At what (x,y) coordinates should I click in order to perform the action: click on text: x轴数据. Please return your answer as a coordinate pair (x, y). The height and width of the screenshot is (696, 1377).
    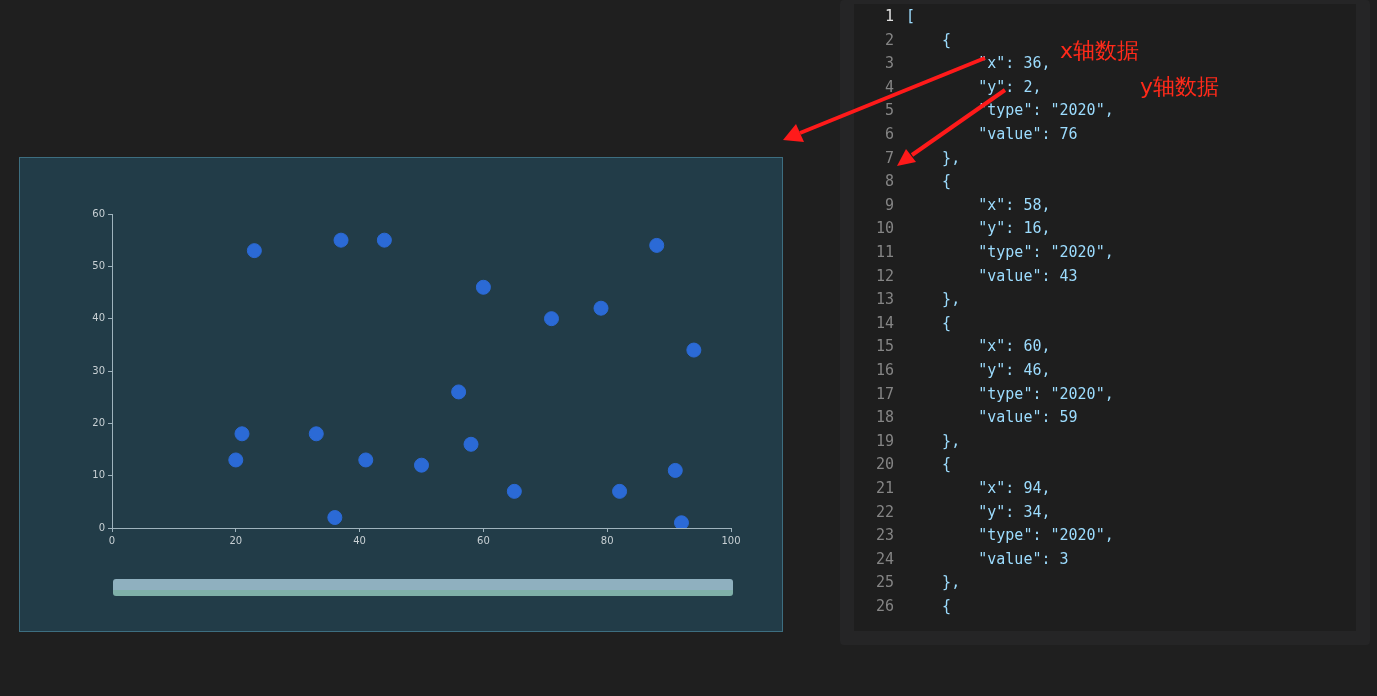
    Looking at the image, I should click on (1100, 51).